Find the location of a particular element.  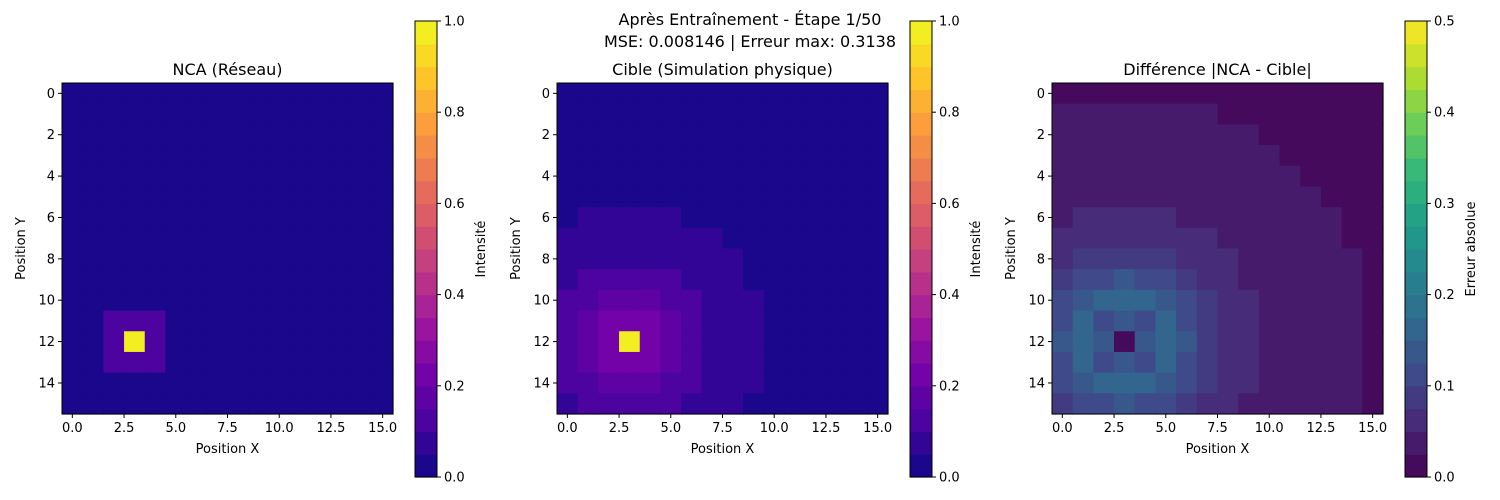

colorbar-frame is located at coordinates (921, 249).